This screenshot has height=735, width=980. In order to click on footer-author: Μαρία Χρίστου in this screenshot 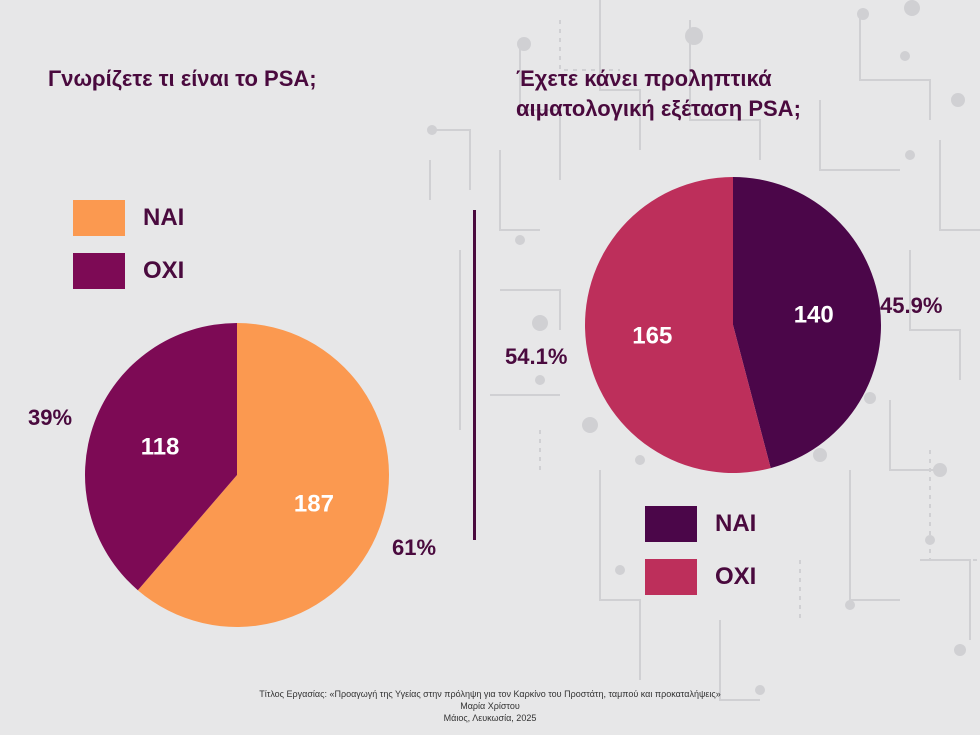, I will do `click(490, 706)`.